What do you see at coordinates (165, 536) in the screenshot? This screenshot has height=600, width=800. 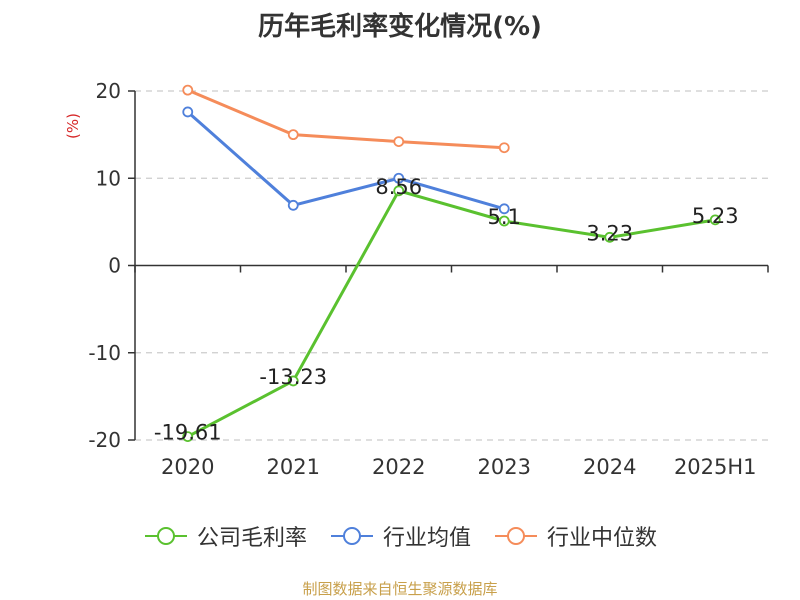 I see `legend-marker-company` at bounding box center [165, 536].